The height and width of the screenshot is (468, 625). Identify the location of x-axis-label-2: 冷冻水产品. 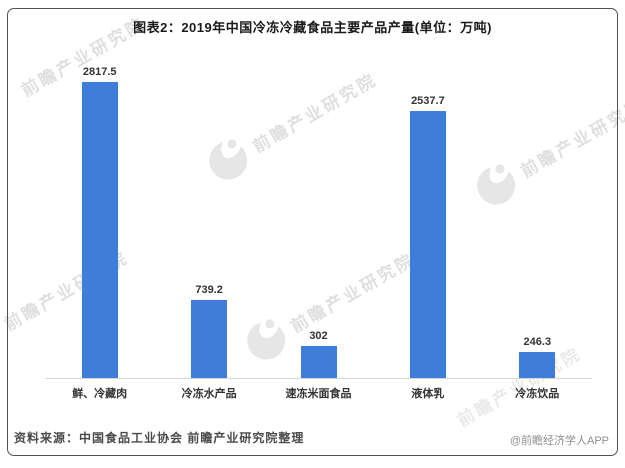
(209, 394).